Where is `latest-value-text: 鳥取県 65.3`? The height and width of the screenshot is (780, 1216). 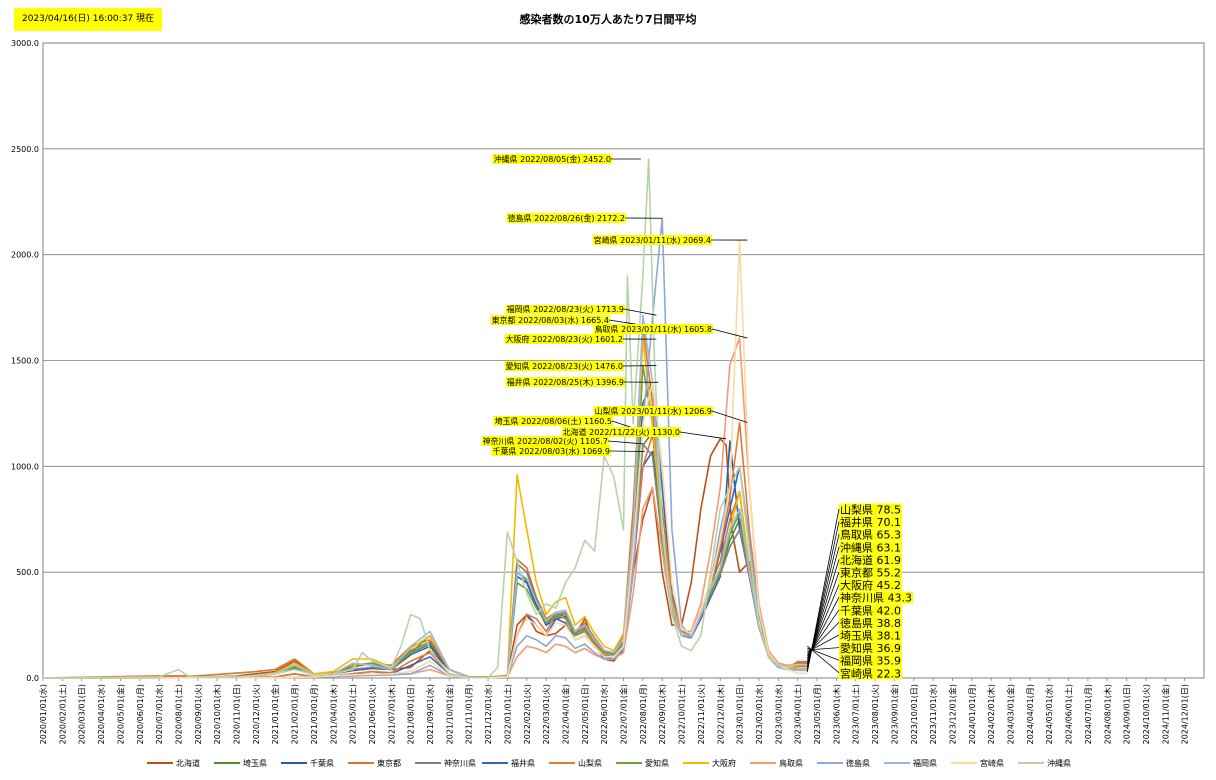
latest-value-text: 鳥取県 65.3 is located at coordinates (870, 535).